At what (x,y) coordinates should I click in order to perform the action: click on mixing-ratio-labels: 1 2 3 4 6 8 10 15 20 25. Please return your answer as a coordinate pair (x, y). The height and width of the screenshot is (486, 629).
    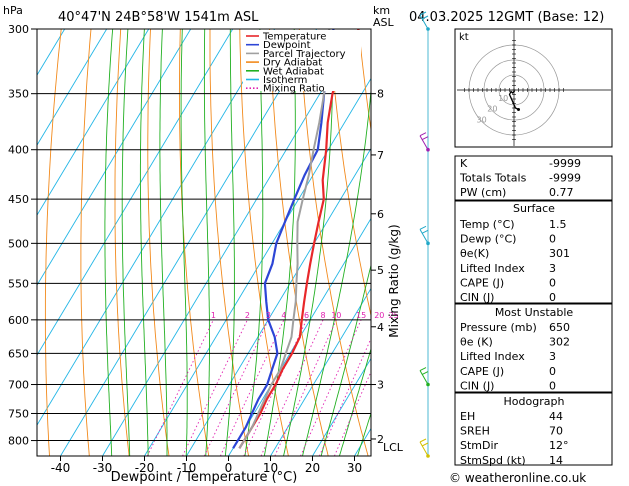
    Looking at the image, I should click on (305, 315).